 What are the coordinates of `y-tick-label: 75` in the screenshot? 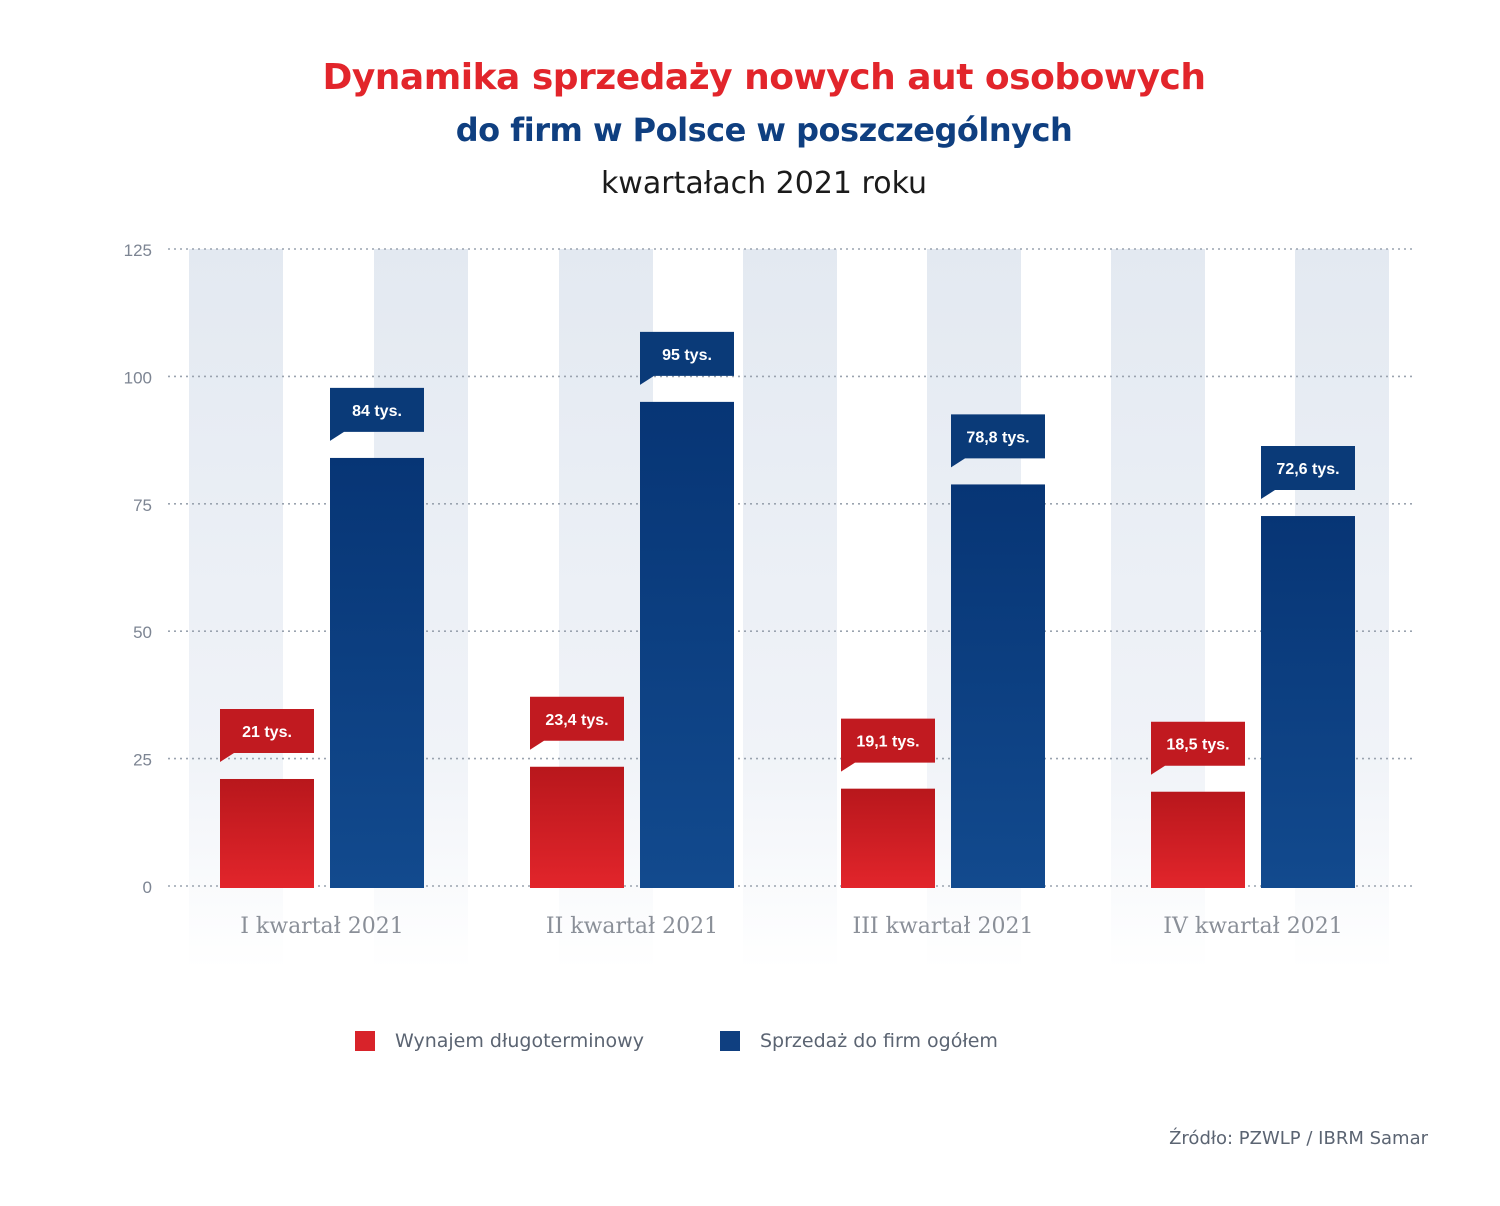 It's located at (142, 505).